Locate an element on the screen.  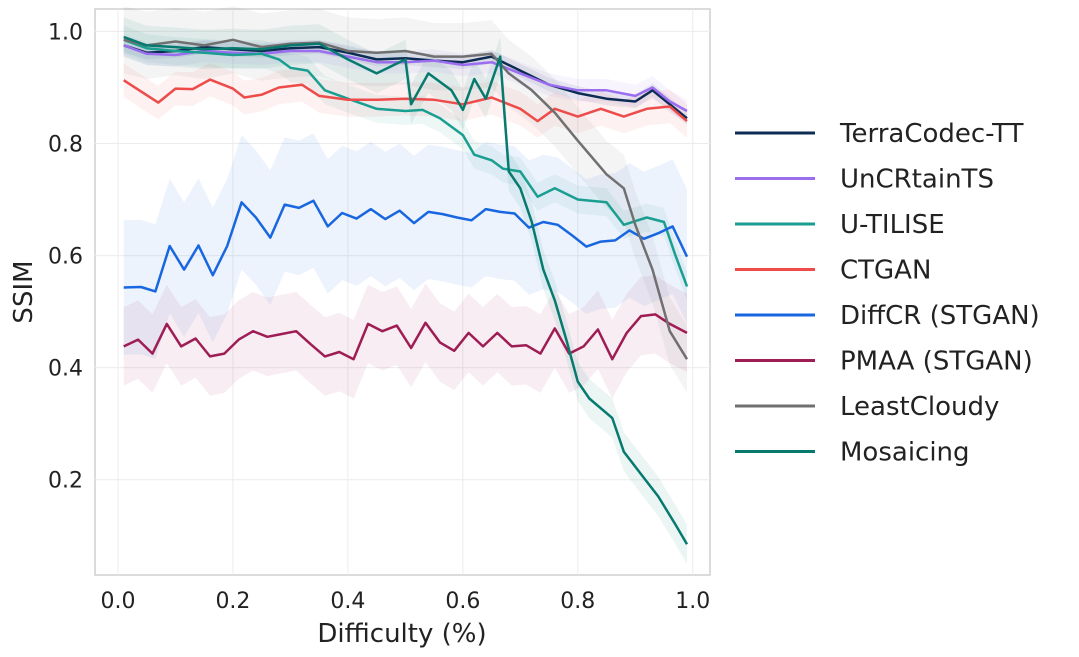
legend-item: PMAA (STGAN) is located at coordinates (884, 362).